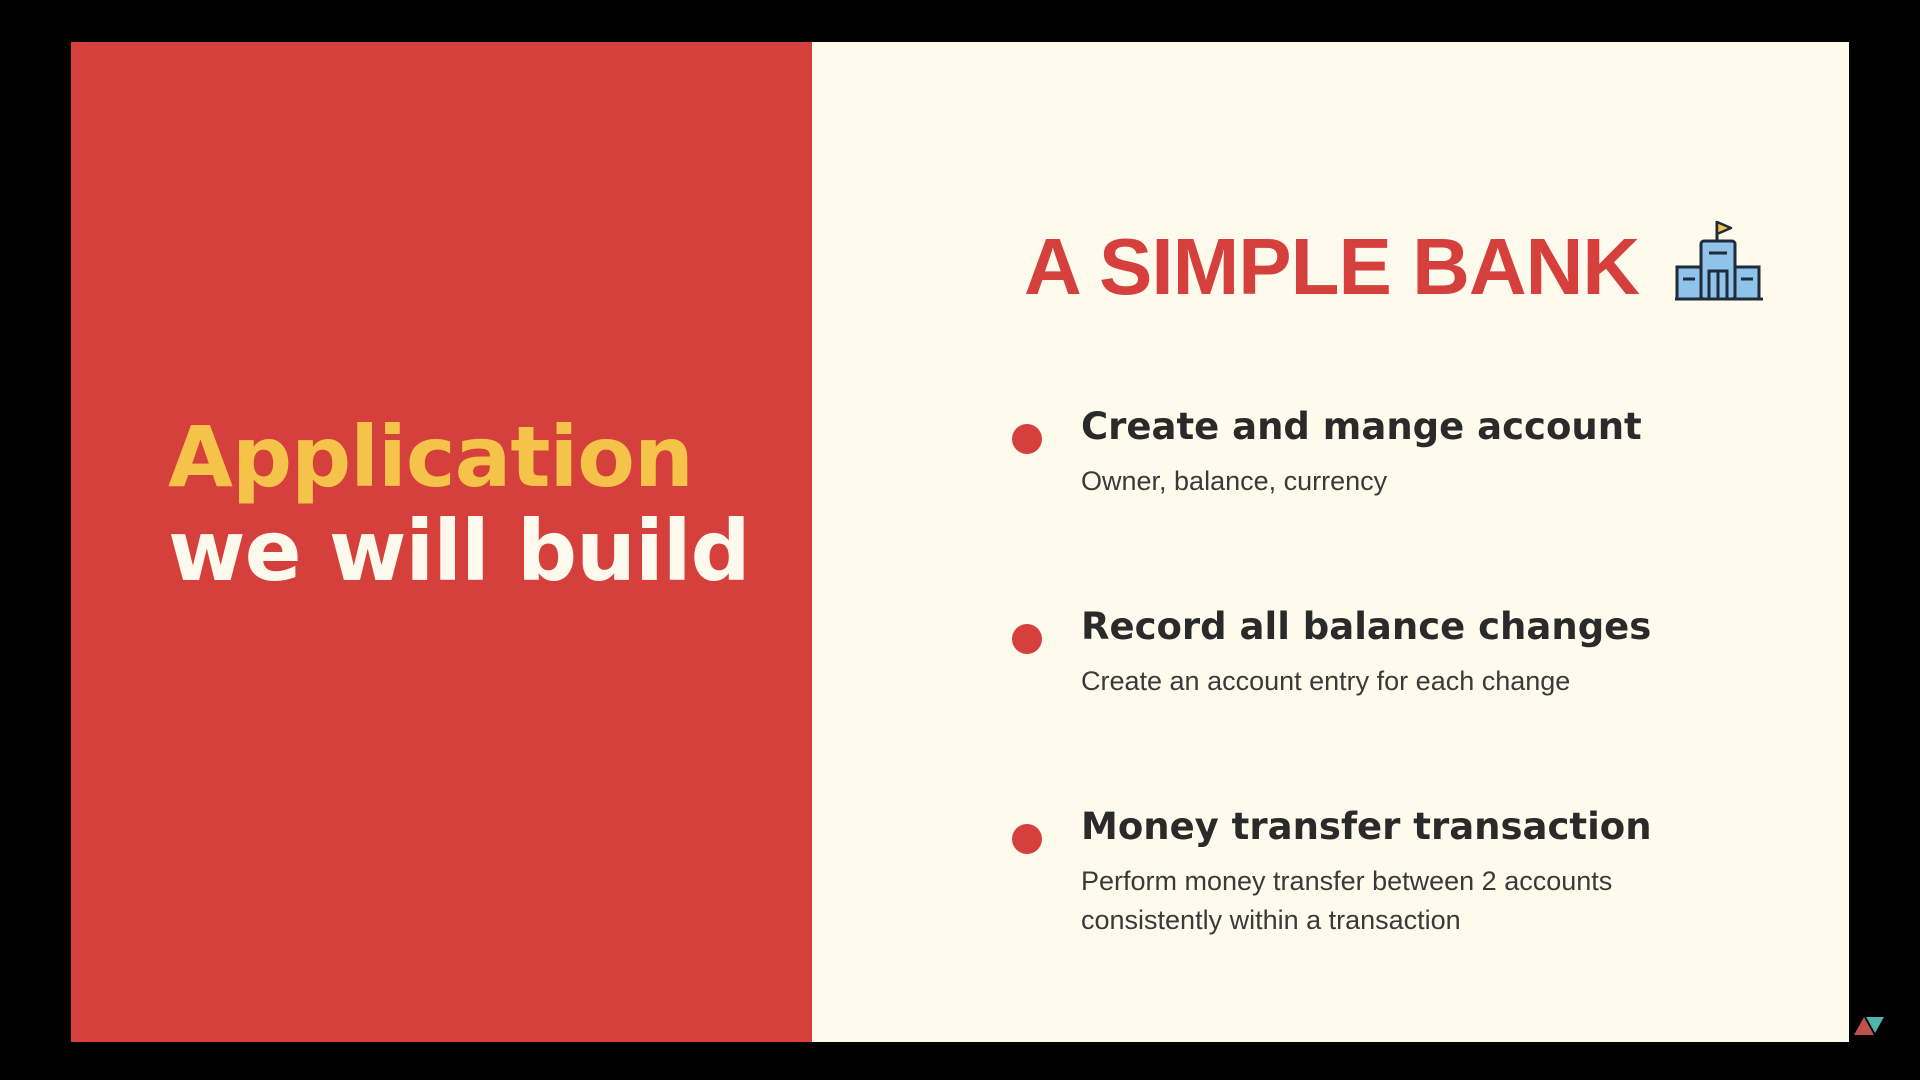 The width and height of the screenshot is (1920, 1080). Describe the element at coordinates (1366, 626) in the screenshot. I see `feature-title: Record all balance changes` at that location.